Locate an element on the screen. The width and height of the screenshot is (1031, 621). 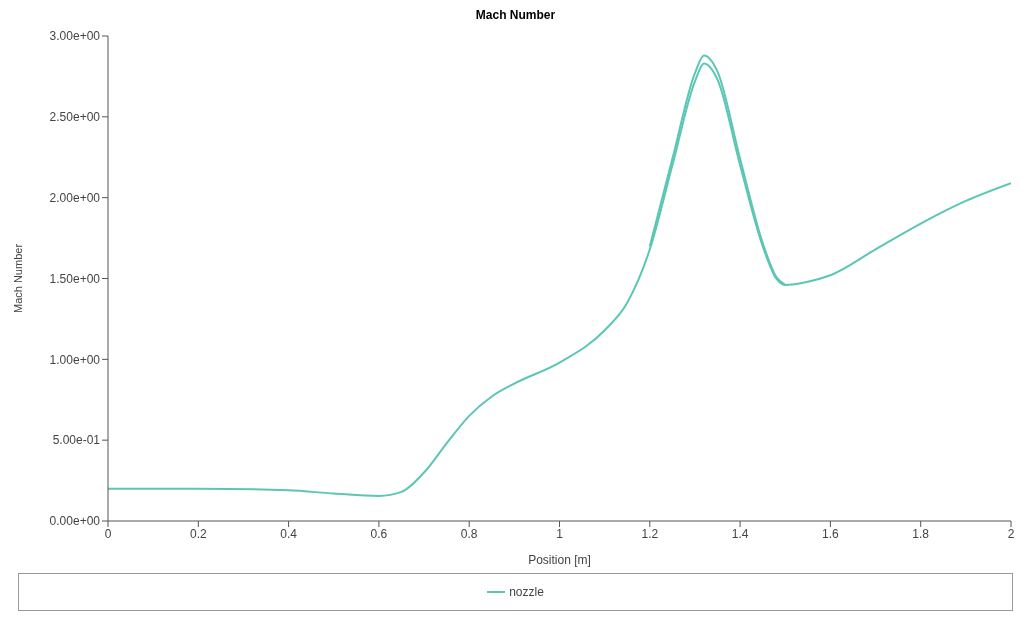
x-tick-label: 0 is located at coordinates (108, 533).